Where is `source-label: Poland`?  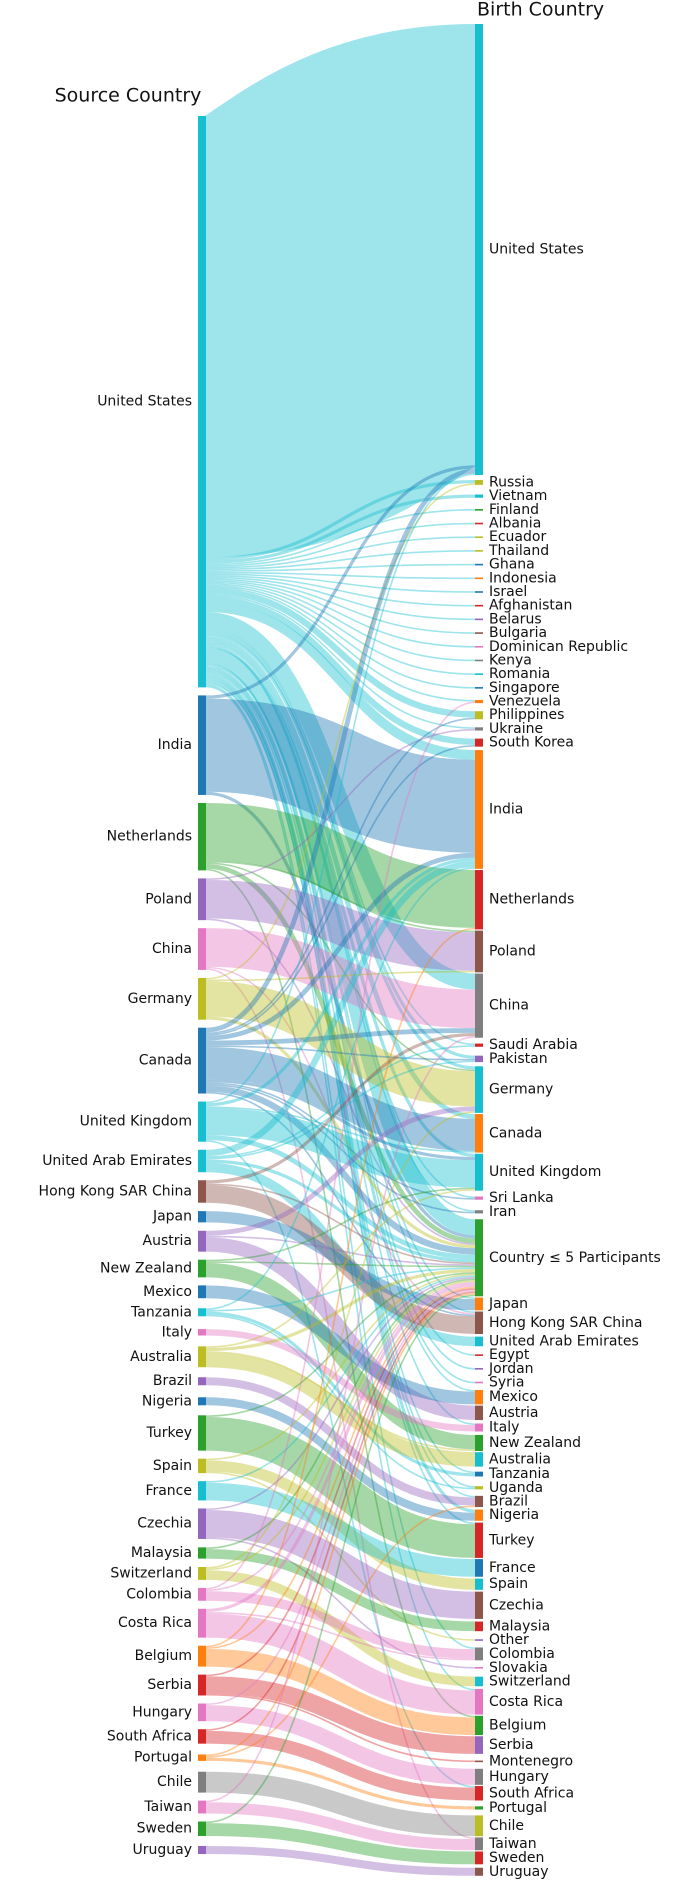
source-label: Poland is located at coordinates (168, 899).